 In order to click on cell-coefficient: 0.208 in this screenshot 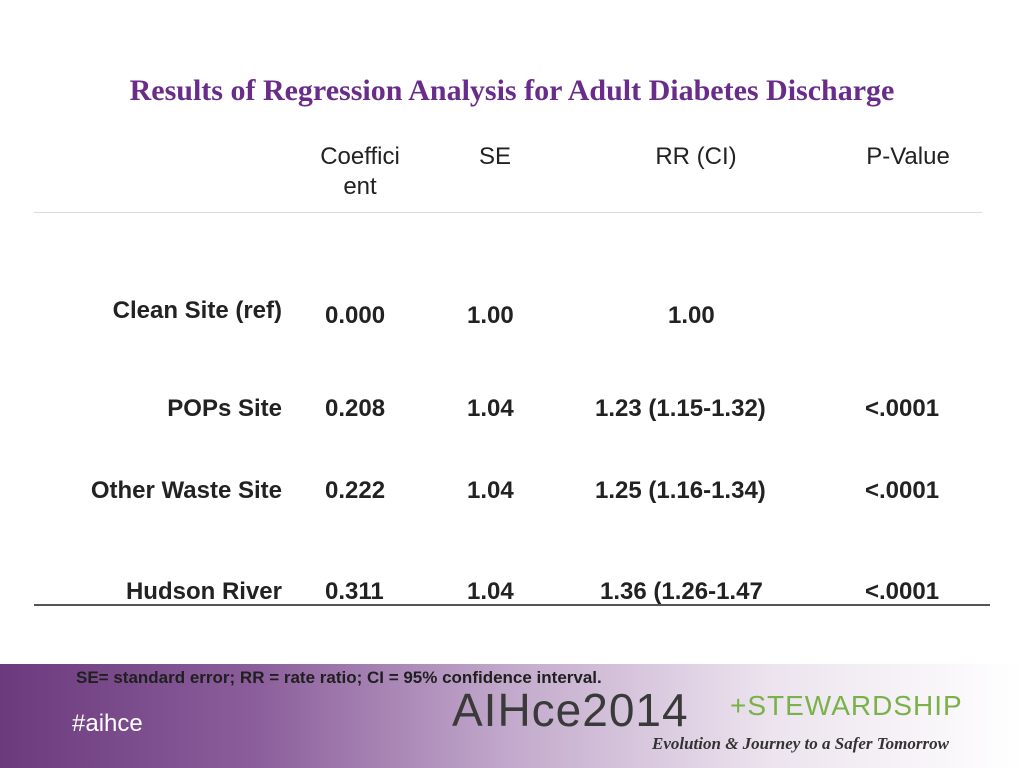, I will do `click(355, 408)`.